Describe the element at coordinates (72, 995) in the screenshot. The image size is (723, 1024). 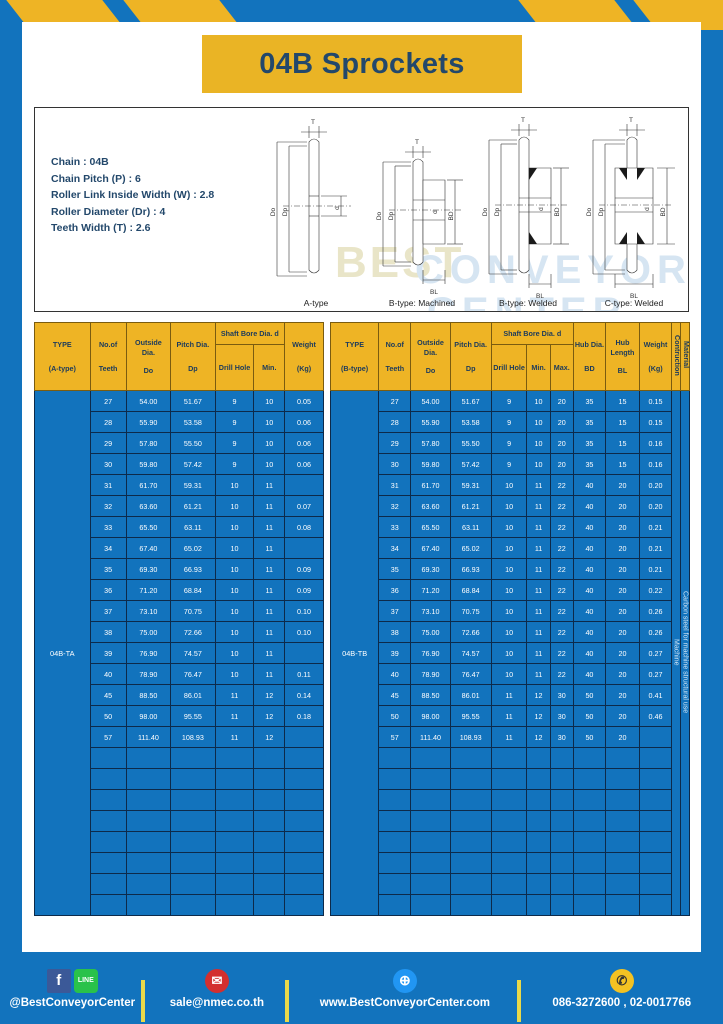
I see `footer-facebook: f LINE @BestConveyorCenter` at that location.